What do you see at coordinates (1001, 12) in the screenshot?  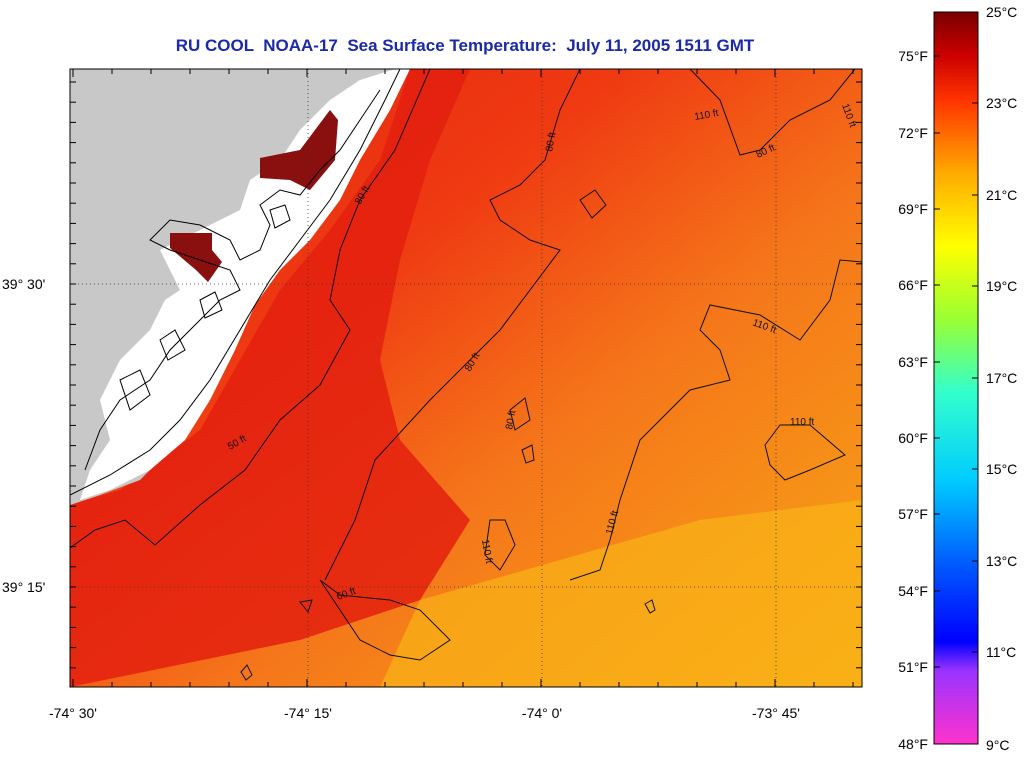 I see `colorbar-celsius-label: 25°C` at bounding box center [1001, 12].